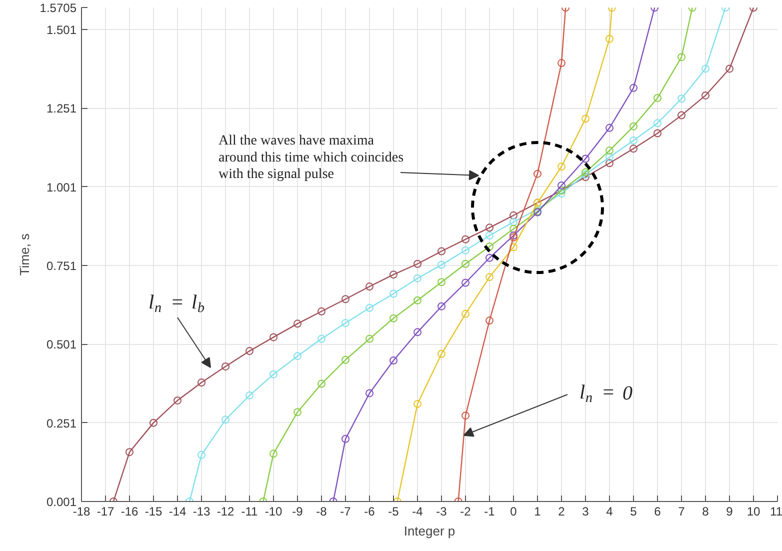  Describe the element at coordinates (418, 511) in the screenshot. I see `x-tick-label: -4` at that location.